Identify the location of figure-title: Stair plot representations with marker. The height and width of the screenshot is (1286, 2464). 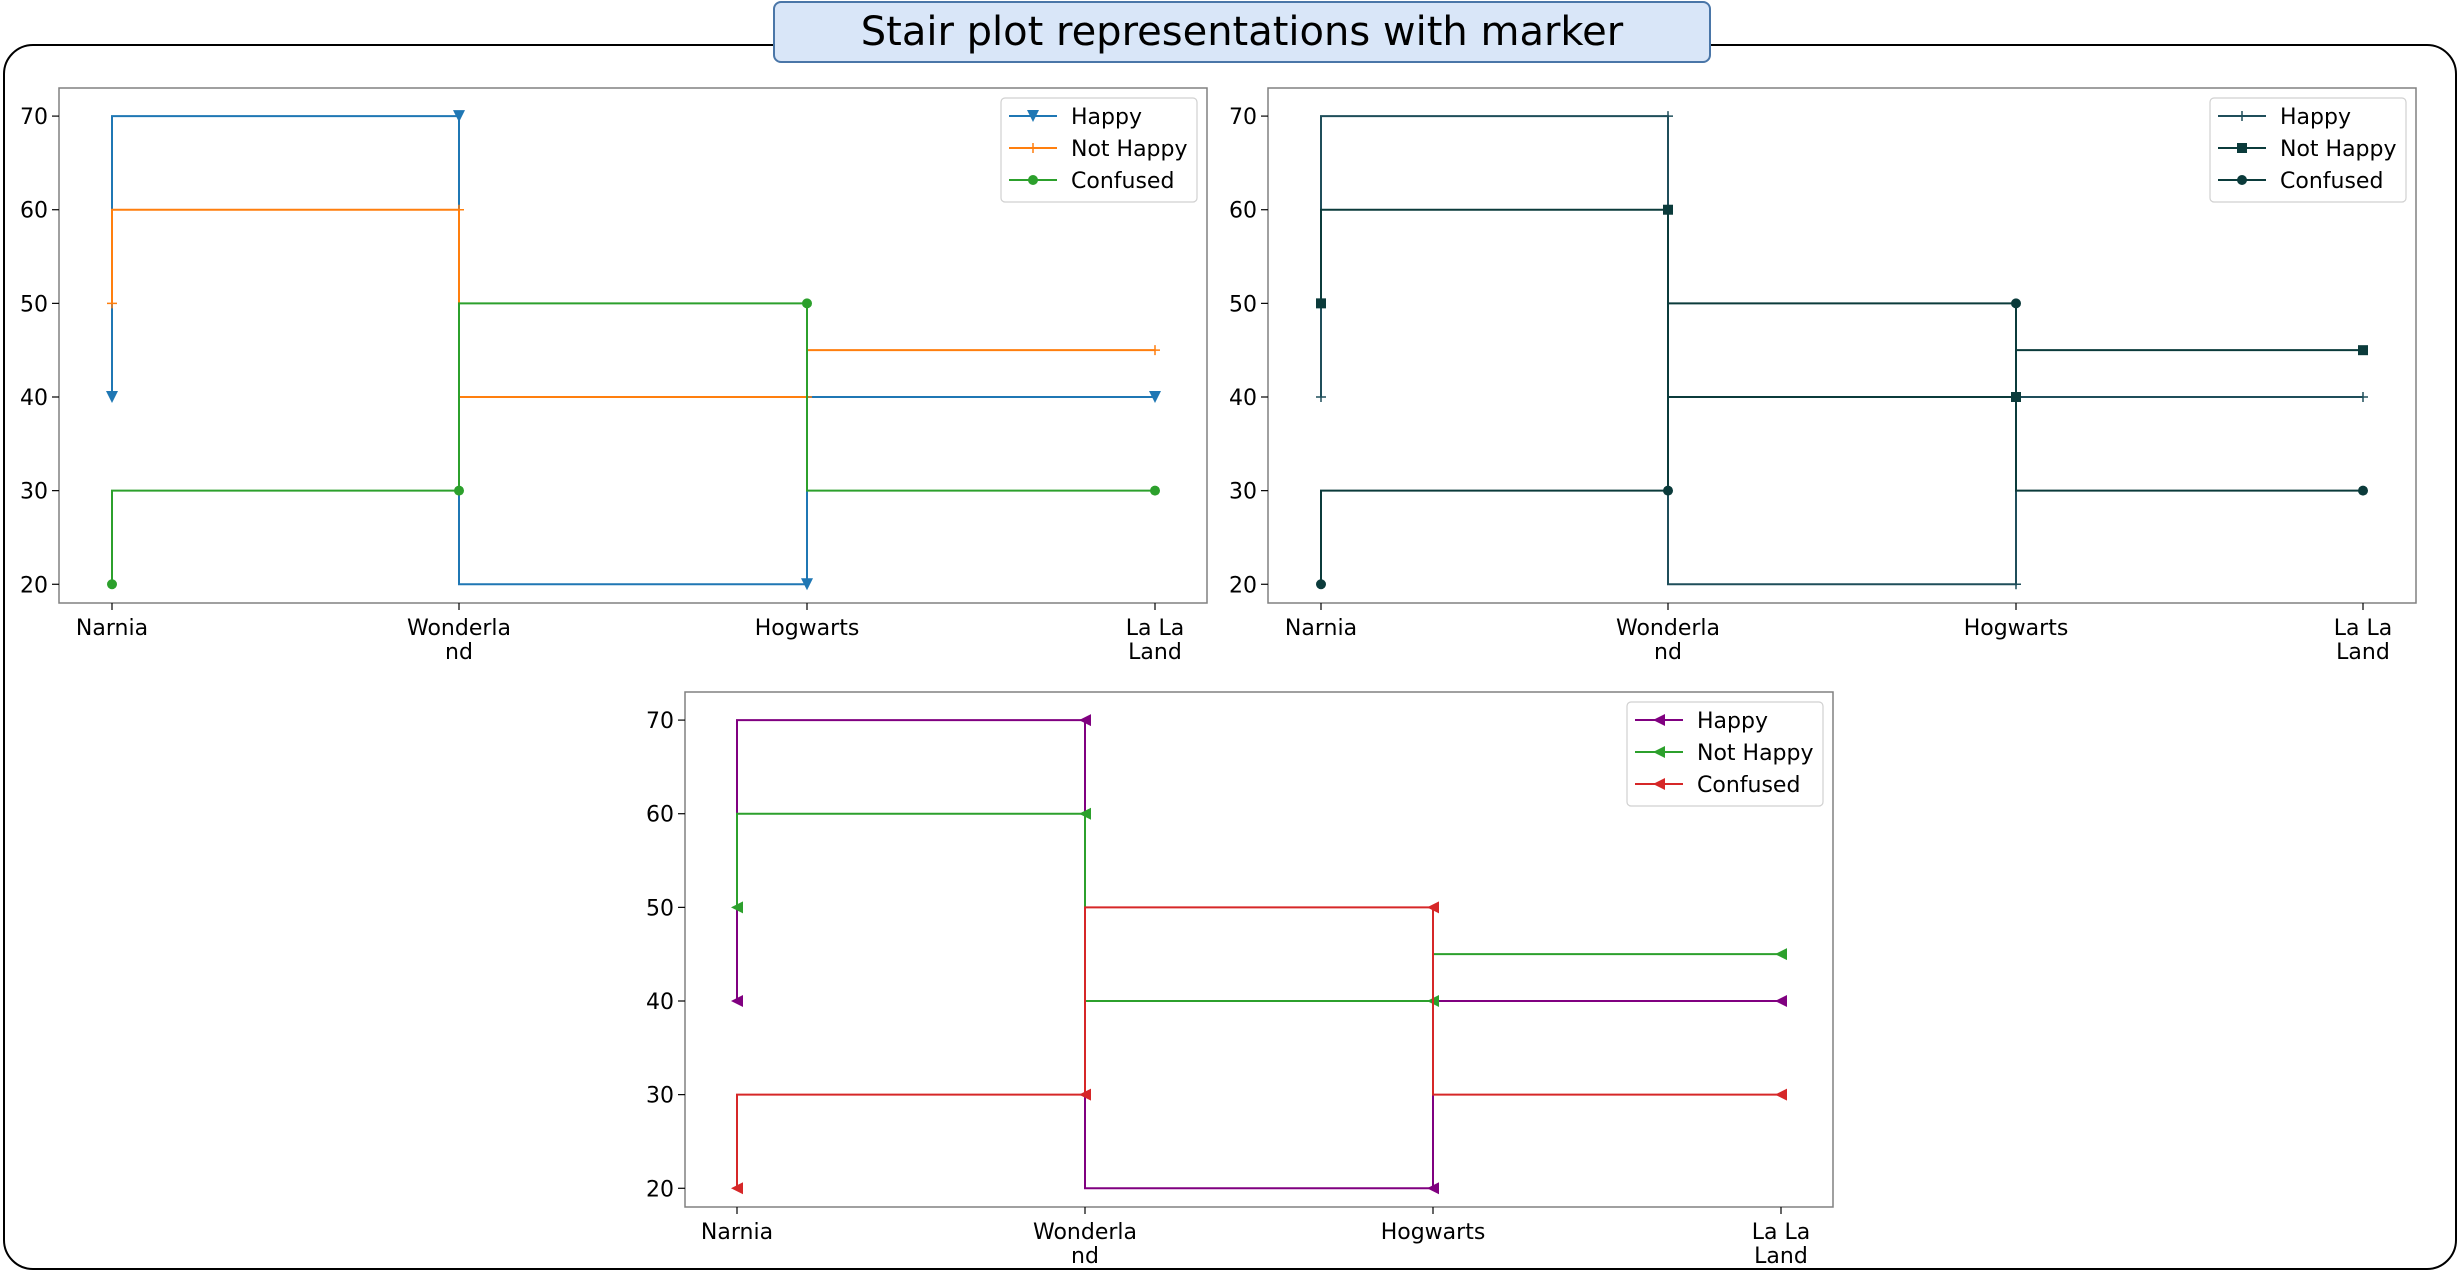
(1242, 32).